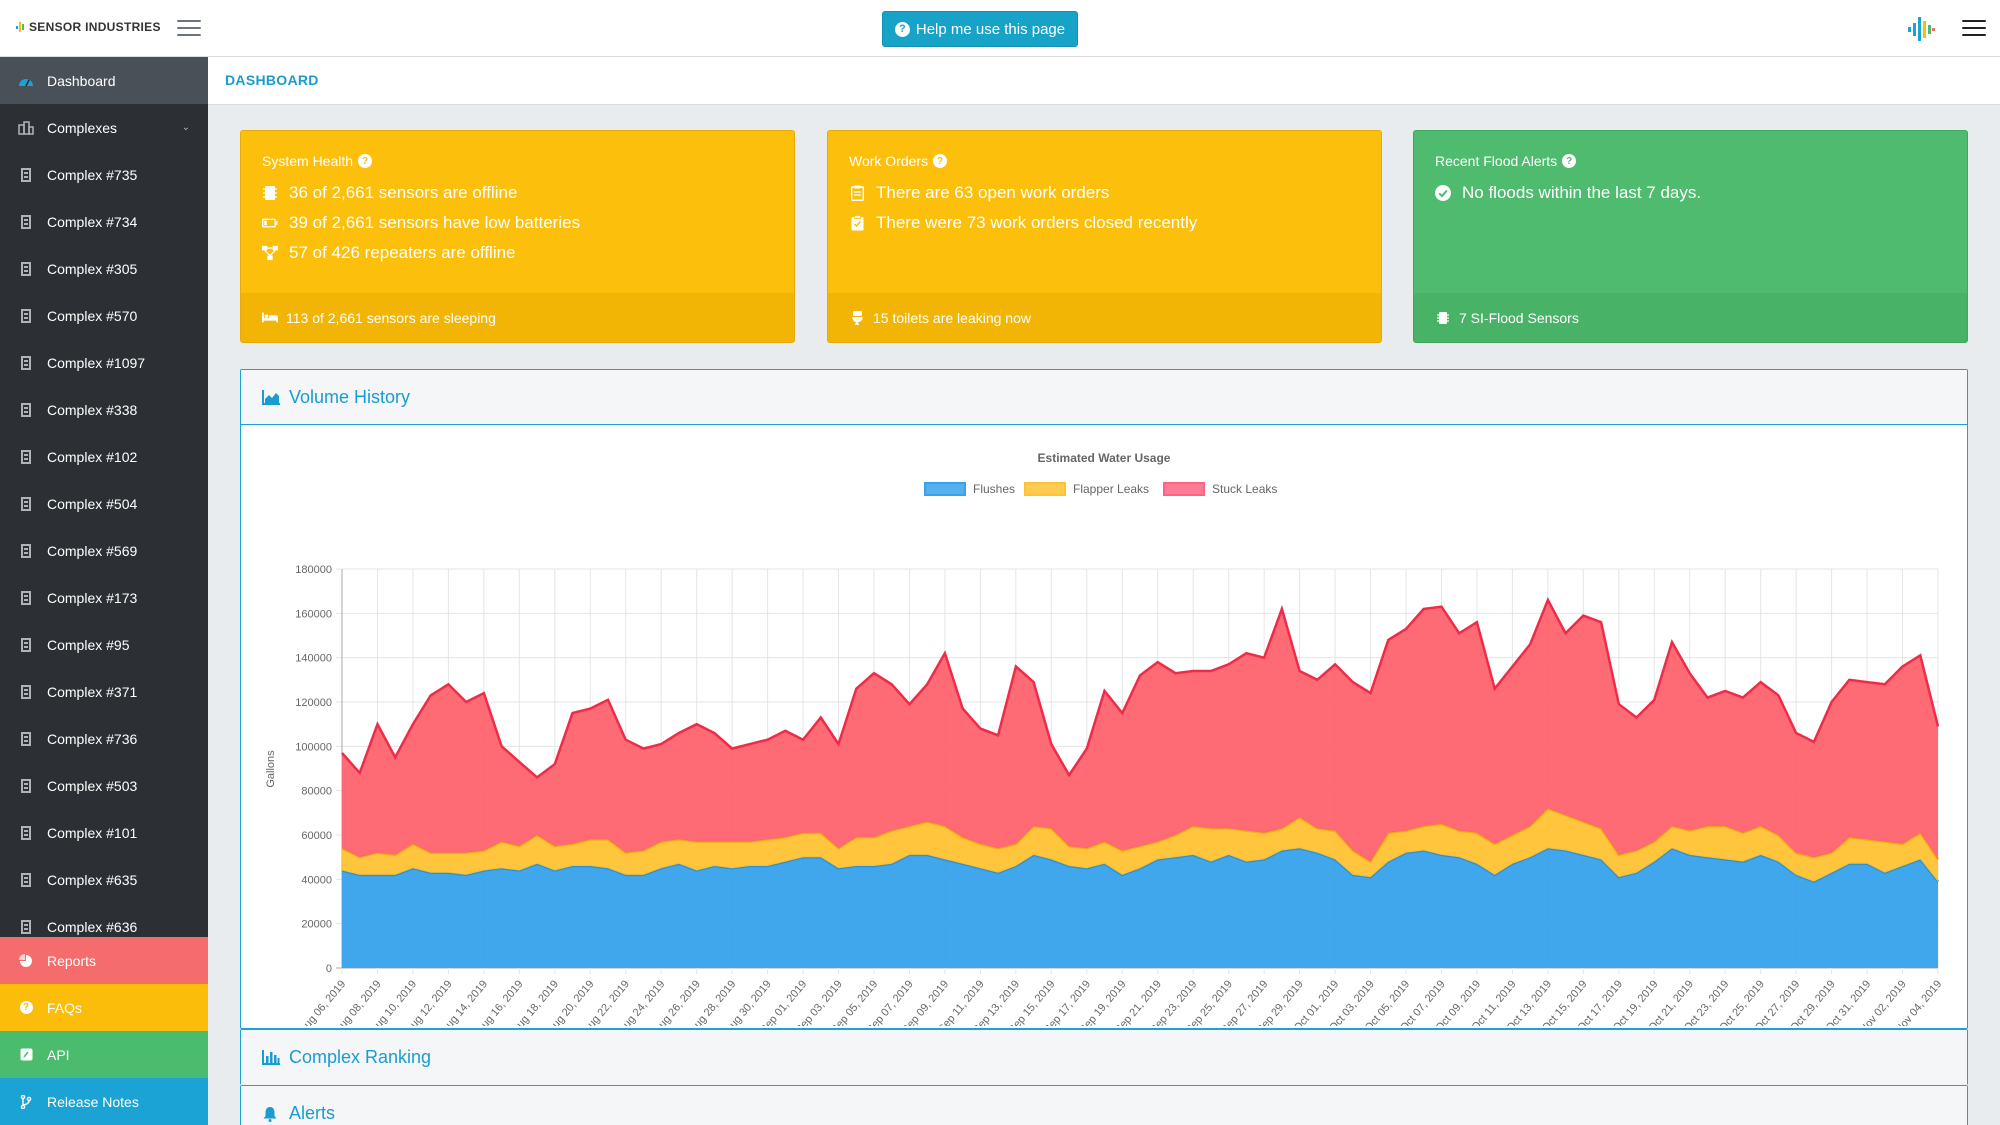 The image size is (2000, 1125). Describe the element at coordinates (104, 315) in the screenshot. I see `sidebar-item-complex: Complex #570` at that location.